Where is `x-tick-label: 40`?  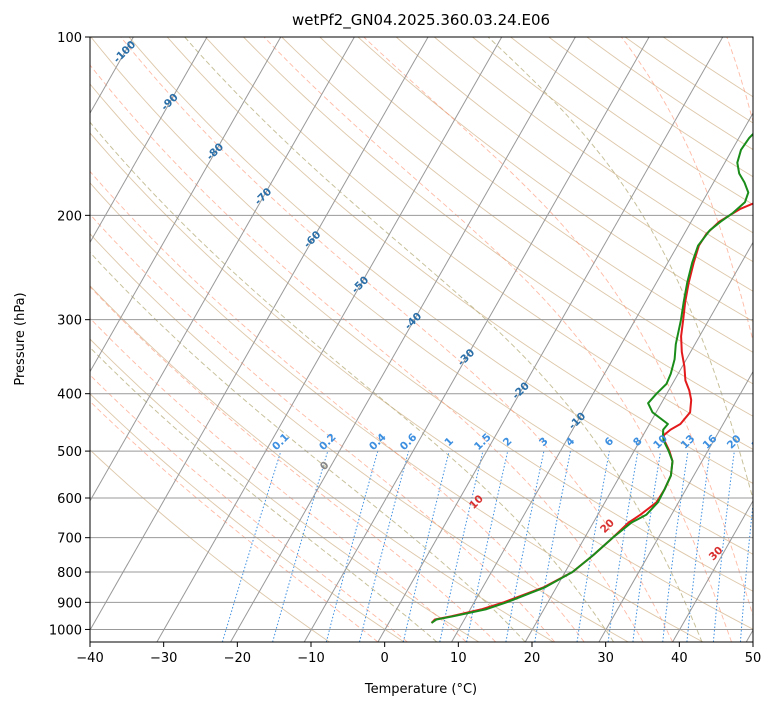
x-tick-label: 40 is located at coordinates (679, 658).